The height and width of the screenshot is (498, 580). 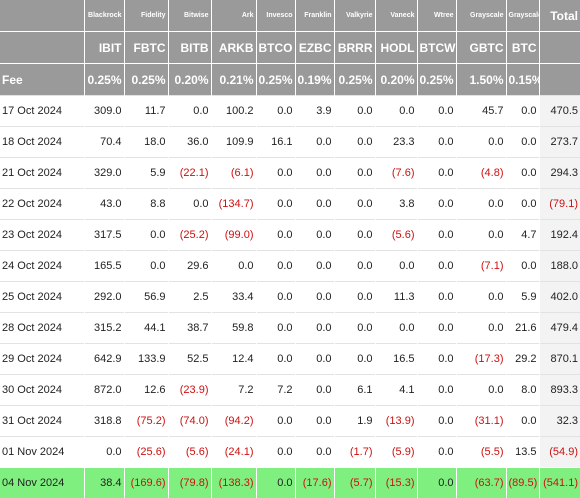 What do you see at coordinates (436, 48) in the screenshot?
I see `ticker-header-btcw: BTCW` at bounding box center [436, 48].